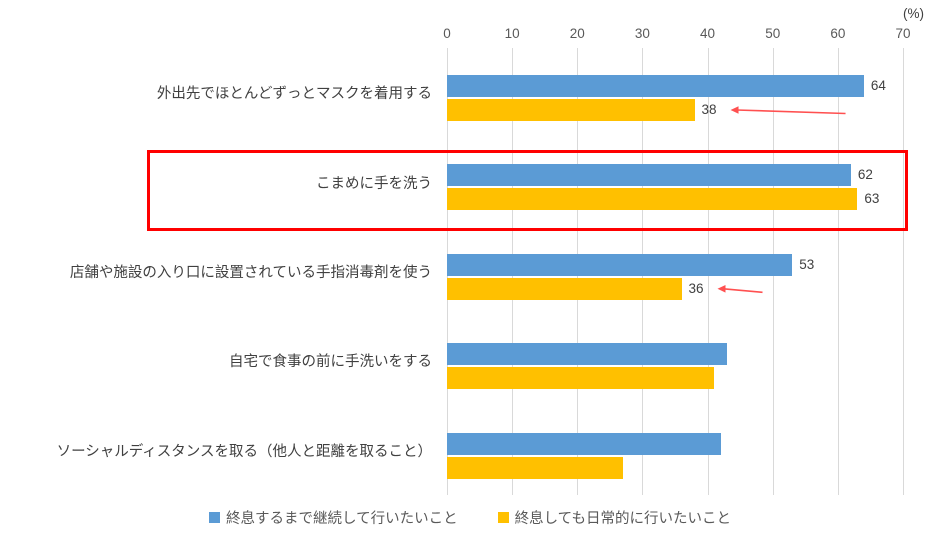 This screenshot has width=940, height=558. What do you see at coordinates (709, 109) in the screenshot?
I see `data-label: 38` at bounding box center [709, 109].